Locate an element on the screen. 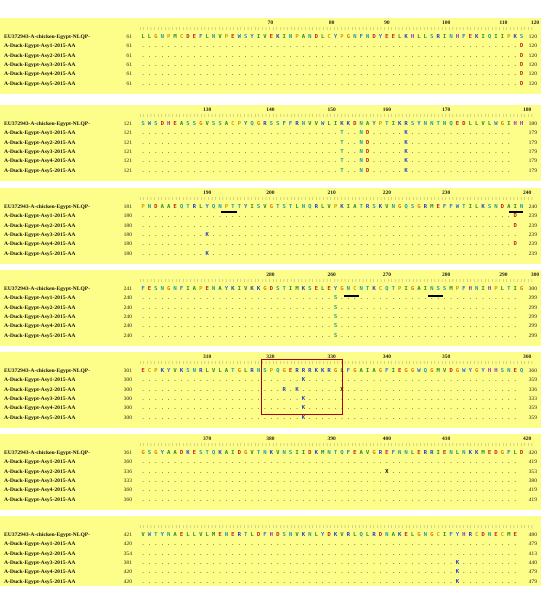 The image size is (550, 599). end-position: 299 is located at coordinates (532, 335).